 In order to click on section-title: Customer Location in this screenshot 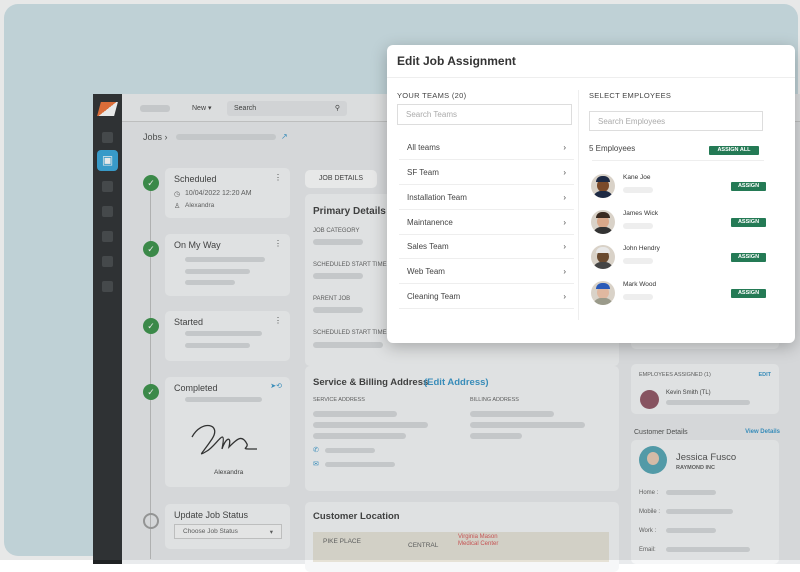, I will do `click(356, 516)`.